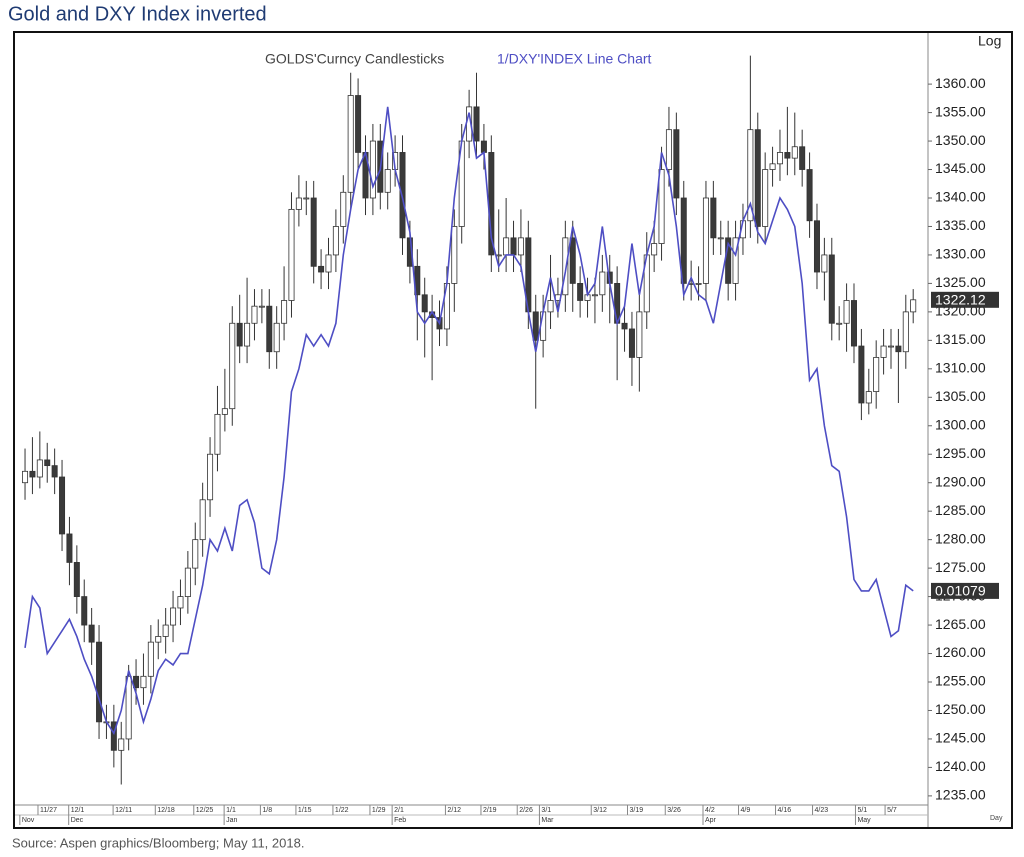 Image resolution: width=1024 pixels, height=857 pixels. Describe the element at coordinates (965, 590) in the screenshot. I see `annotation-label-box` at that location.